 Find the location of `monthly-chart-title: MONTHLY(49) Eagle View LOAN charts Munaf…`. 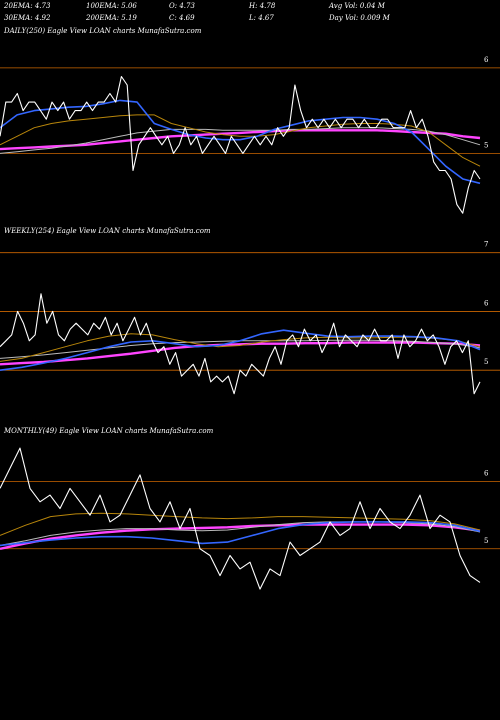

monthly-chart-title: MONTHLY(49) Eagle View LOAN charts Munaf… is located at coordinates (109, 431).